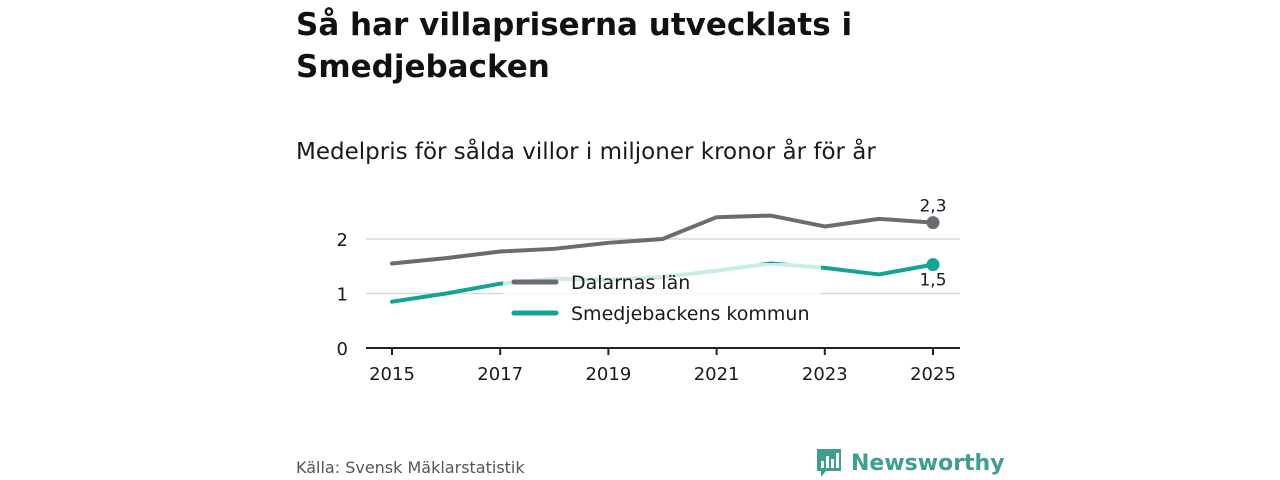 Image resolution: width=1280 pixels, height=480 pixels. I want to click on source-text: Källa: Svensk Mäklarstatistik, so click(410, 467).